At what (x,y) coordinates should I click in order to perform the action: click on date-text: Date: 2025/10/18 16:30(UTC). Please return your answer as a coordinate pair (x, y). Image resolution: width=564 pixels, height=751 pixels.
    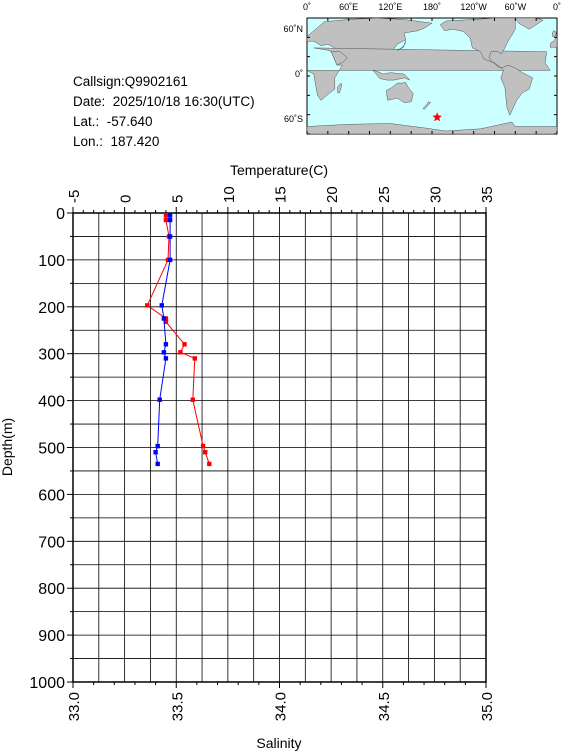
    Looking at the image, I should click on (164, 101).